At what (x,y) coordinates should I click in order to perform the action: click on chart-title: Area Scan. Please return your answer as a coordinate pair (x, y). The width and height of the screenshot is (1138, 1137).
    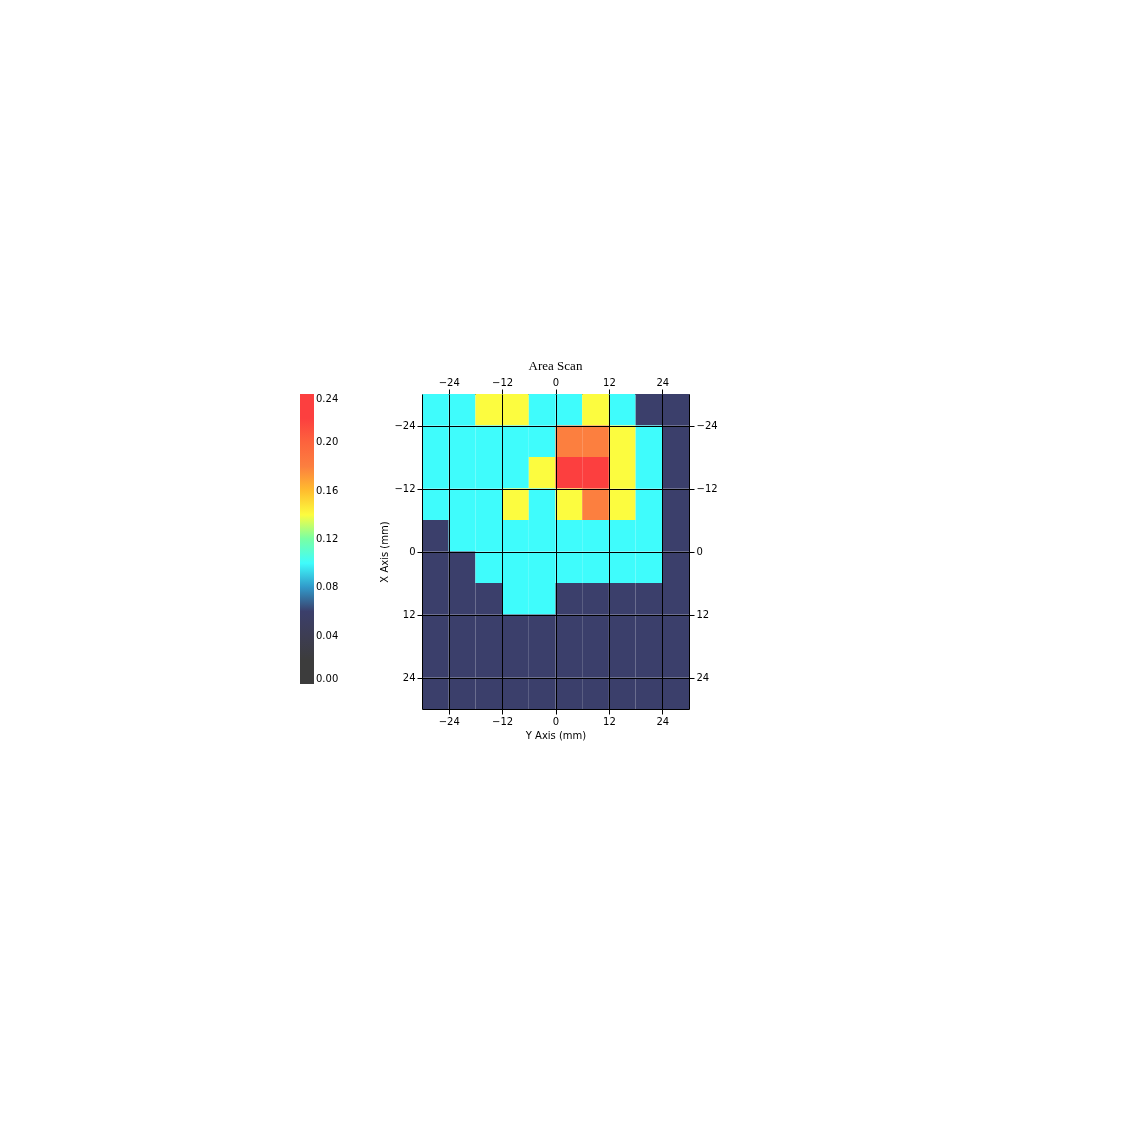
    Looking at the image, I should click on (555, 365).